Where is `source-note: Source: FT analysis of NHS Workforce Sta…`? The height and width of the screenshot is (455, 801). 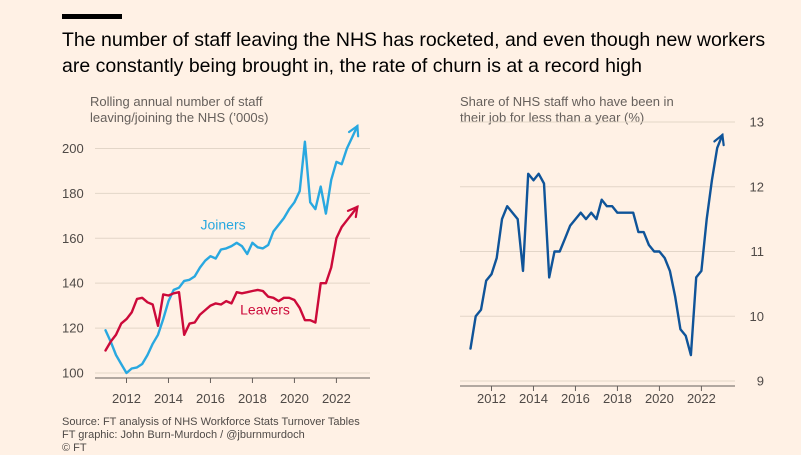
source-note: Source: FT analysis of NHS Workforce Sta… is located at coordinates (211, 422).